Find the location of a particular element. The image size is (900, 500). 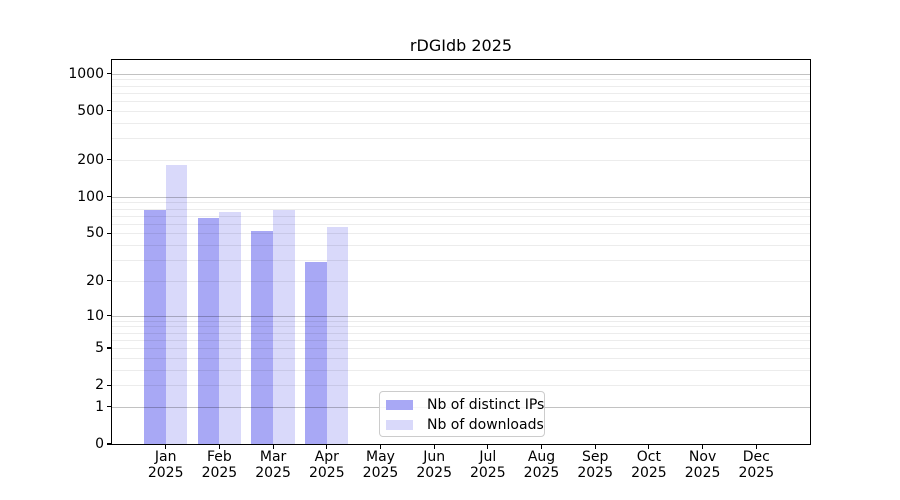

x-tick-label-jul: Jul 2025 is located at coordinates (487, 465).